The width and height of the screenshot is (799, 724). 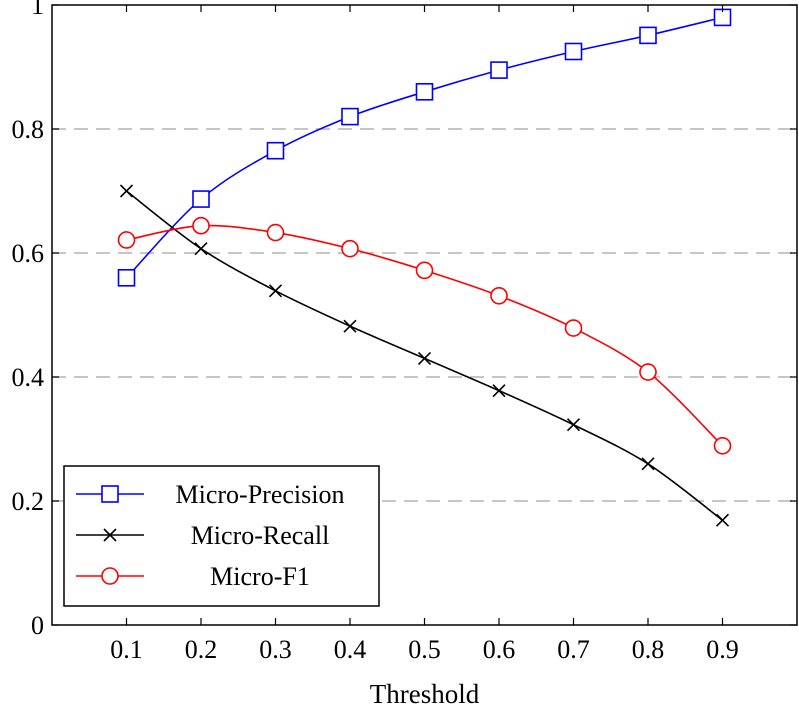 What do you see at coordinates (260, 576) in the screenshot?
I see `legend-label: Micro-F1` at bounding box center [260, 576].